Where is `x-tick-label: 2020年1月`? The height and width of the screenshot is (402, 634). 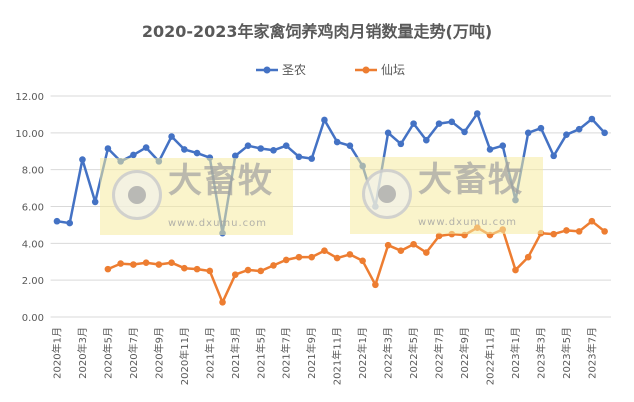 x-tick-label: 2020年1月 is located at coordinates (56, 353).